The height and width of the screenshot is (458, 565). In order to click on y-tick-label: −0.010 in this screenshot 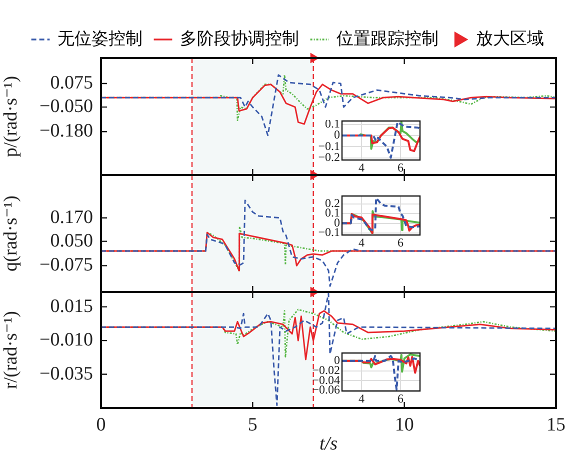, I will do `click(66, 340)`.